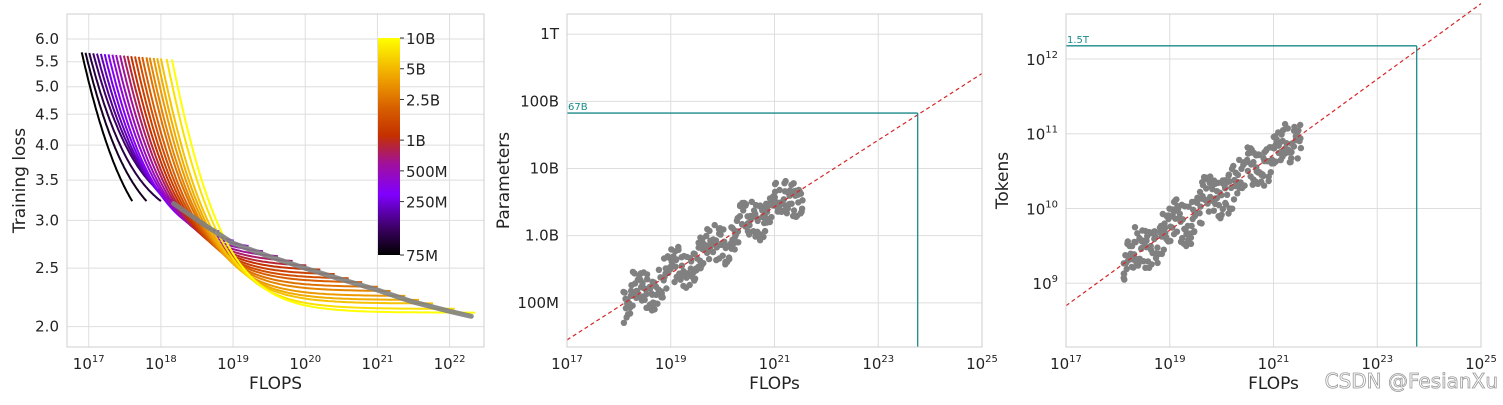 This screenshot has width=1503, height=405. Describe the element at coordinates (671, 363) in the screenshot. I see `parameters-x-tick-1: 1019` at that location.